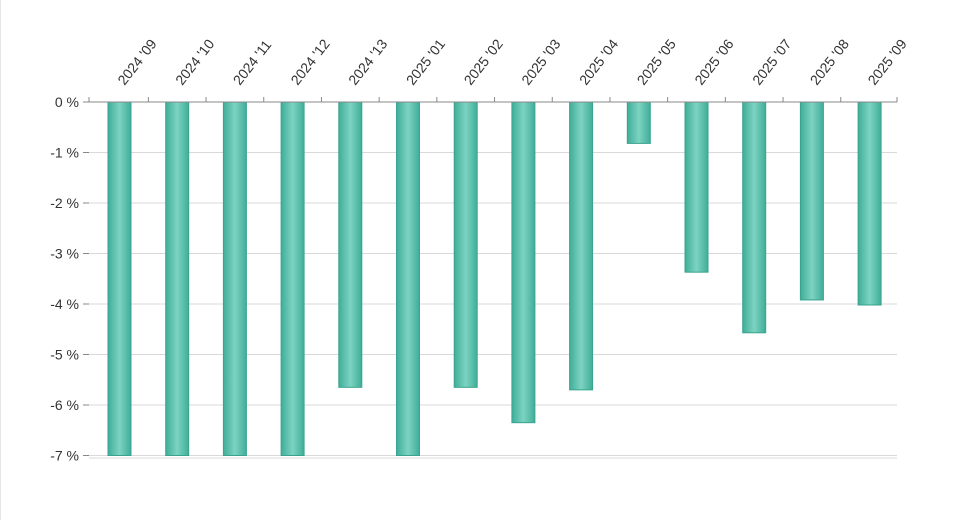 Image resolution: width=963 pixels, height=525 pixels. I want to click on y-tick-label: -3 %, so click(64, 254).